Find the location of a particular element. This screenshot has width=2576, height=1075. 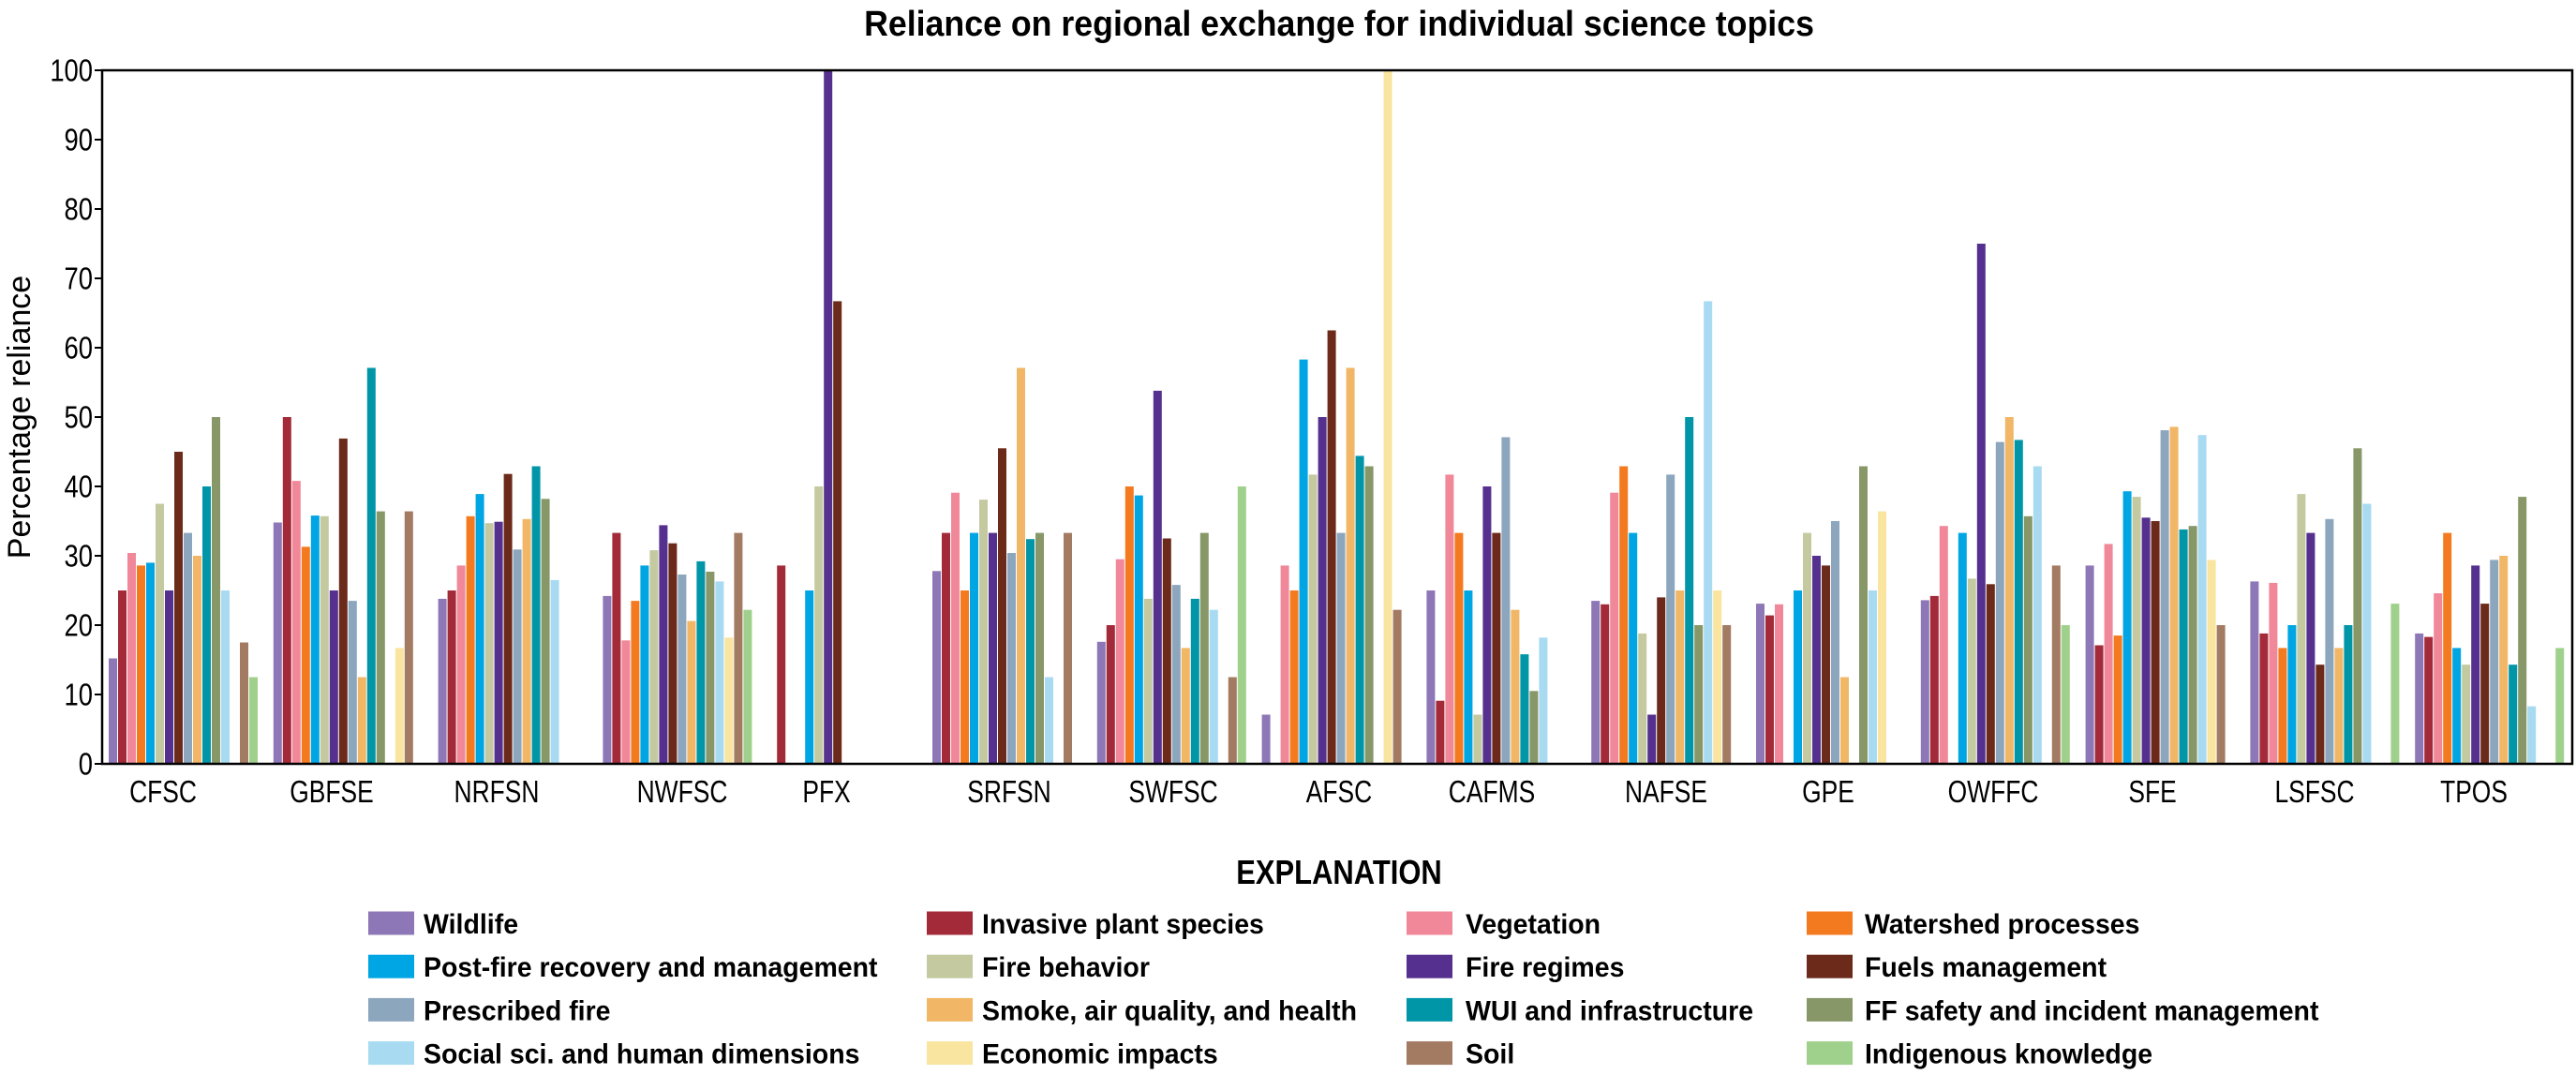

bar-nafse-smoke-air-quality-and-health is located at coordinates (1680, 677).